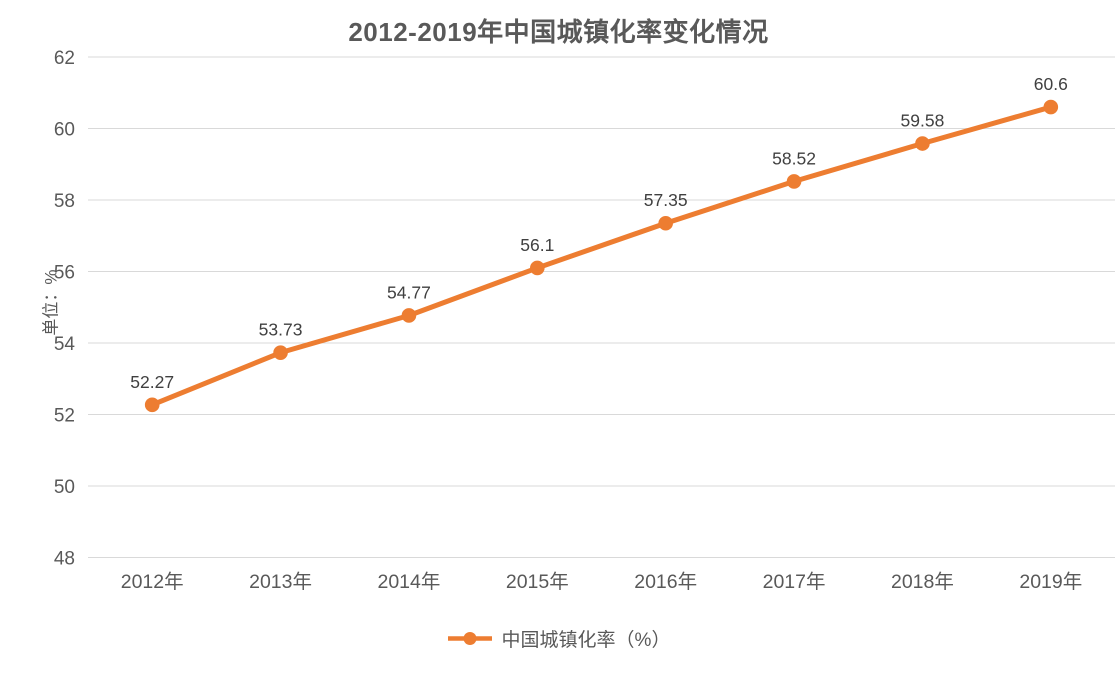  What do you see at coordinates (64, 273) in the screenshot?
I see `y-tick-label: 56` at bounding box center [64, 273].